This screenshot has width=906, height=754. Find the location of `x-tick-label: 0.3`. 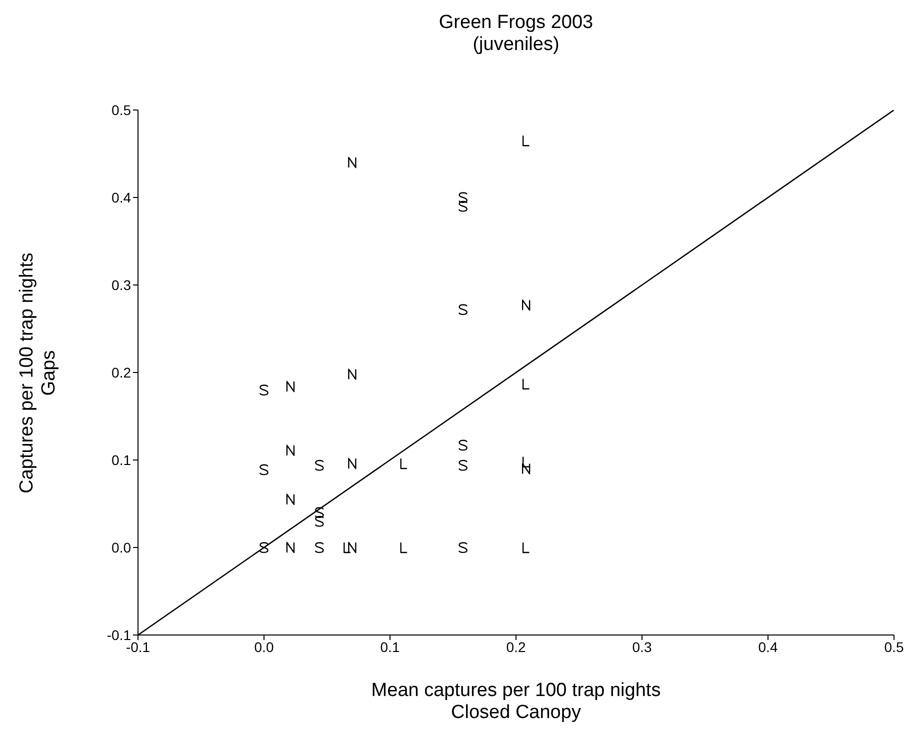

x-tick-label: 0.3 is located at coordinates (642, 646).